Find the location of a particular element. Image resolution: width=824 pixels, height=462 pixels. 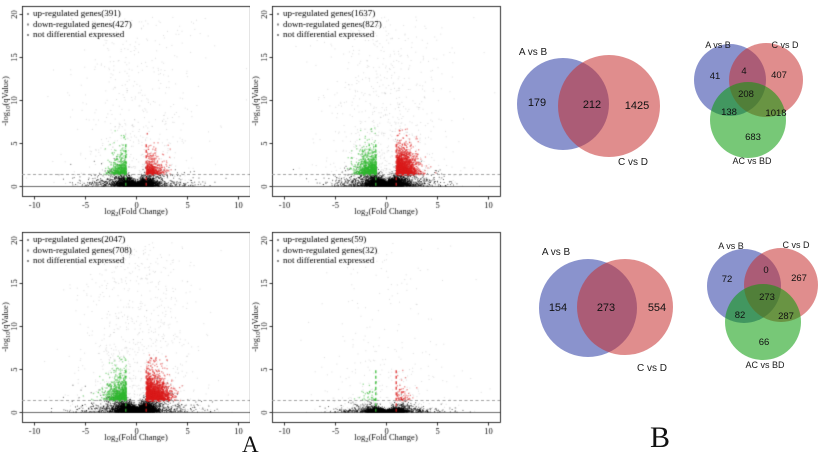

venn-region-count: 287 is located at coordinates (786, 316).